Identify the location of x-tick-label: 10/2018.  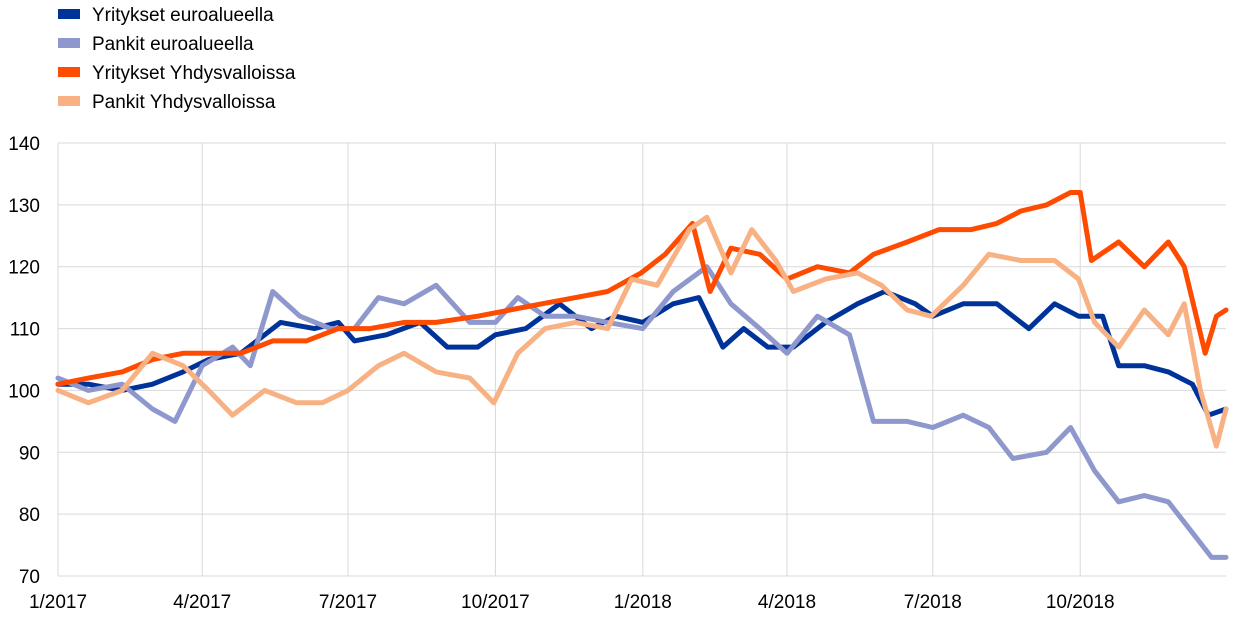
(1080, 602).